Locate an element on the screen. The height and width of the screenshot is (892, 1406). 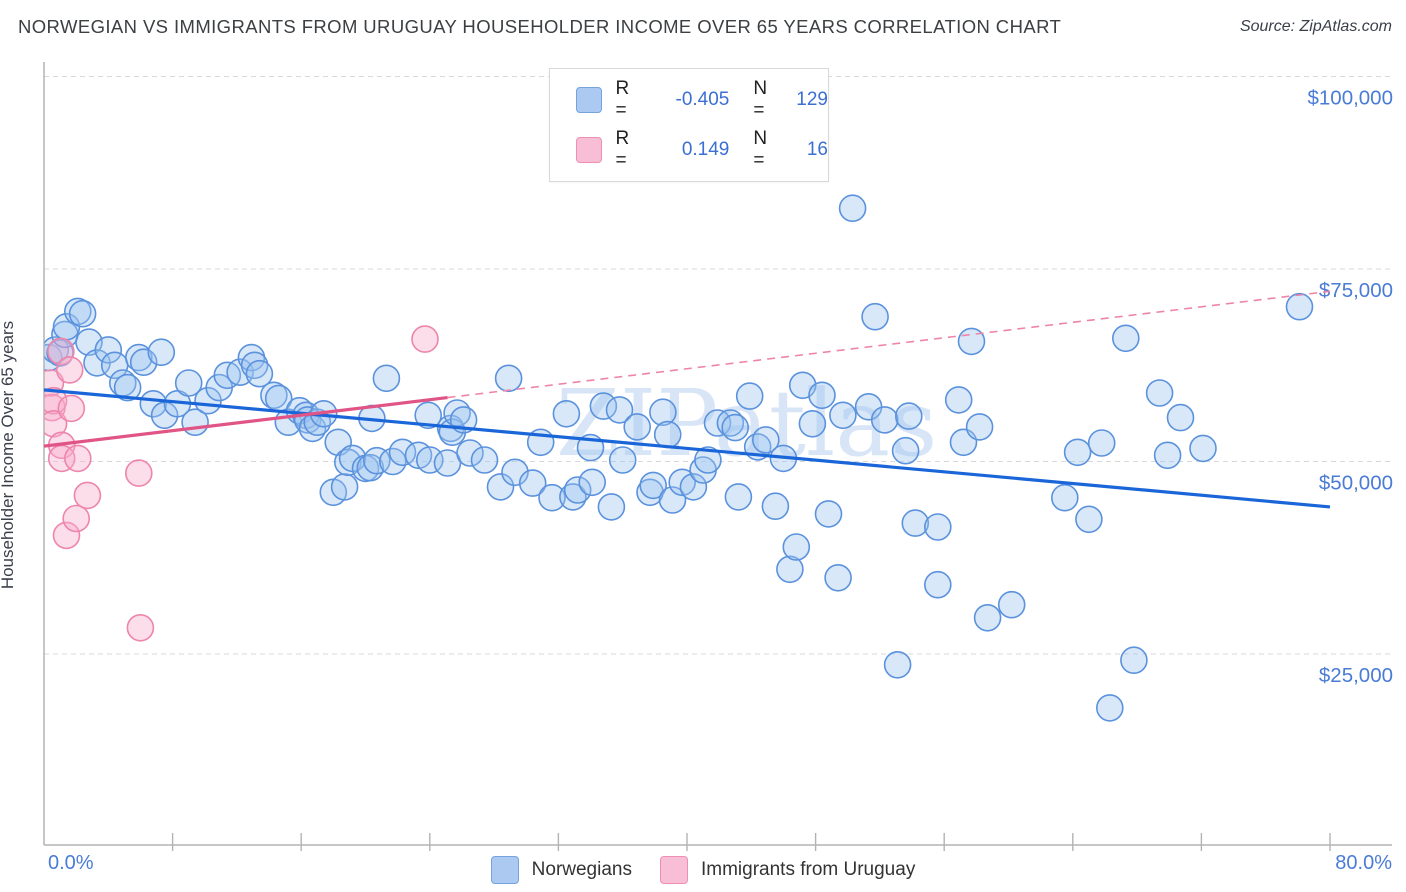
legend-item-label: Norwegians is located at coordinates (581, 869).